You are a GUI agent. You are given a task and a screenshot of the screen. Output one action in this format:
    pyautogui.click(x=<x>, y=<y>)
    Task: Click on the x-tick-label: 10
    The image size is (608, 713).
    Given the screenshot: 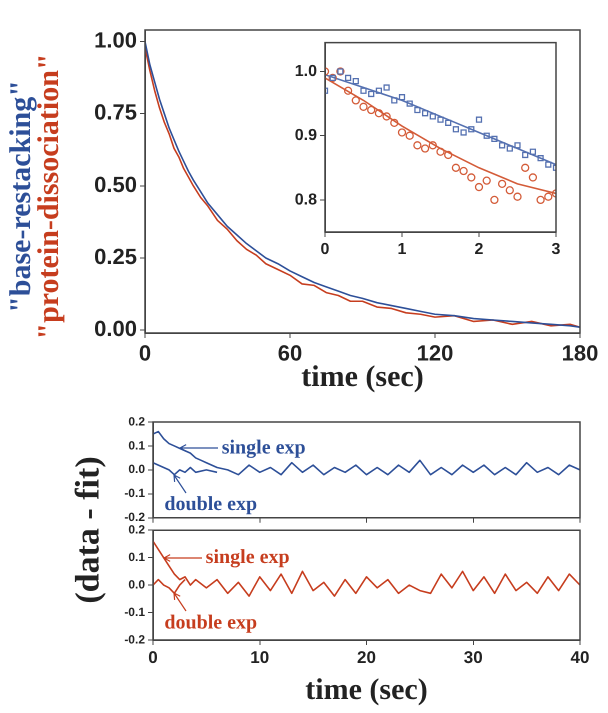 What is the action you would take?
    pyautogui.click(x=260, y=657)
    